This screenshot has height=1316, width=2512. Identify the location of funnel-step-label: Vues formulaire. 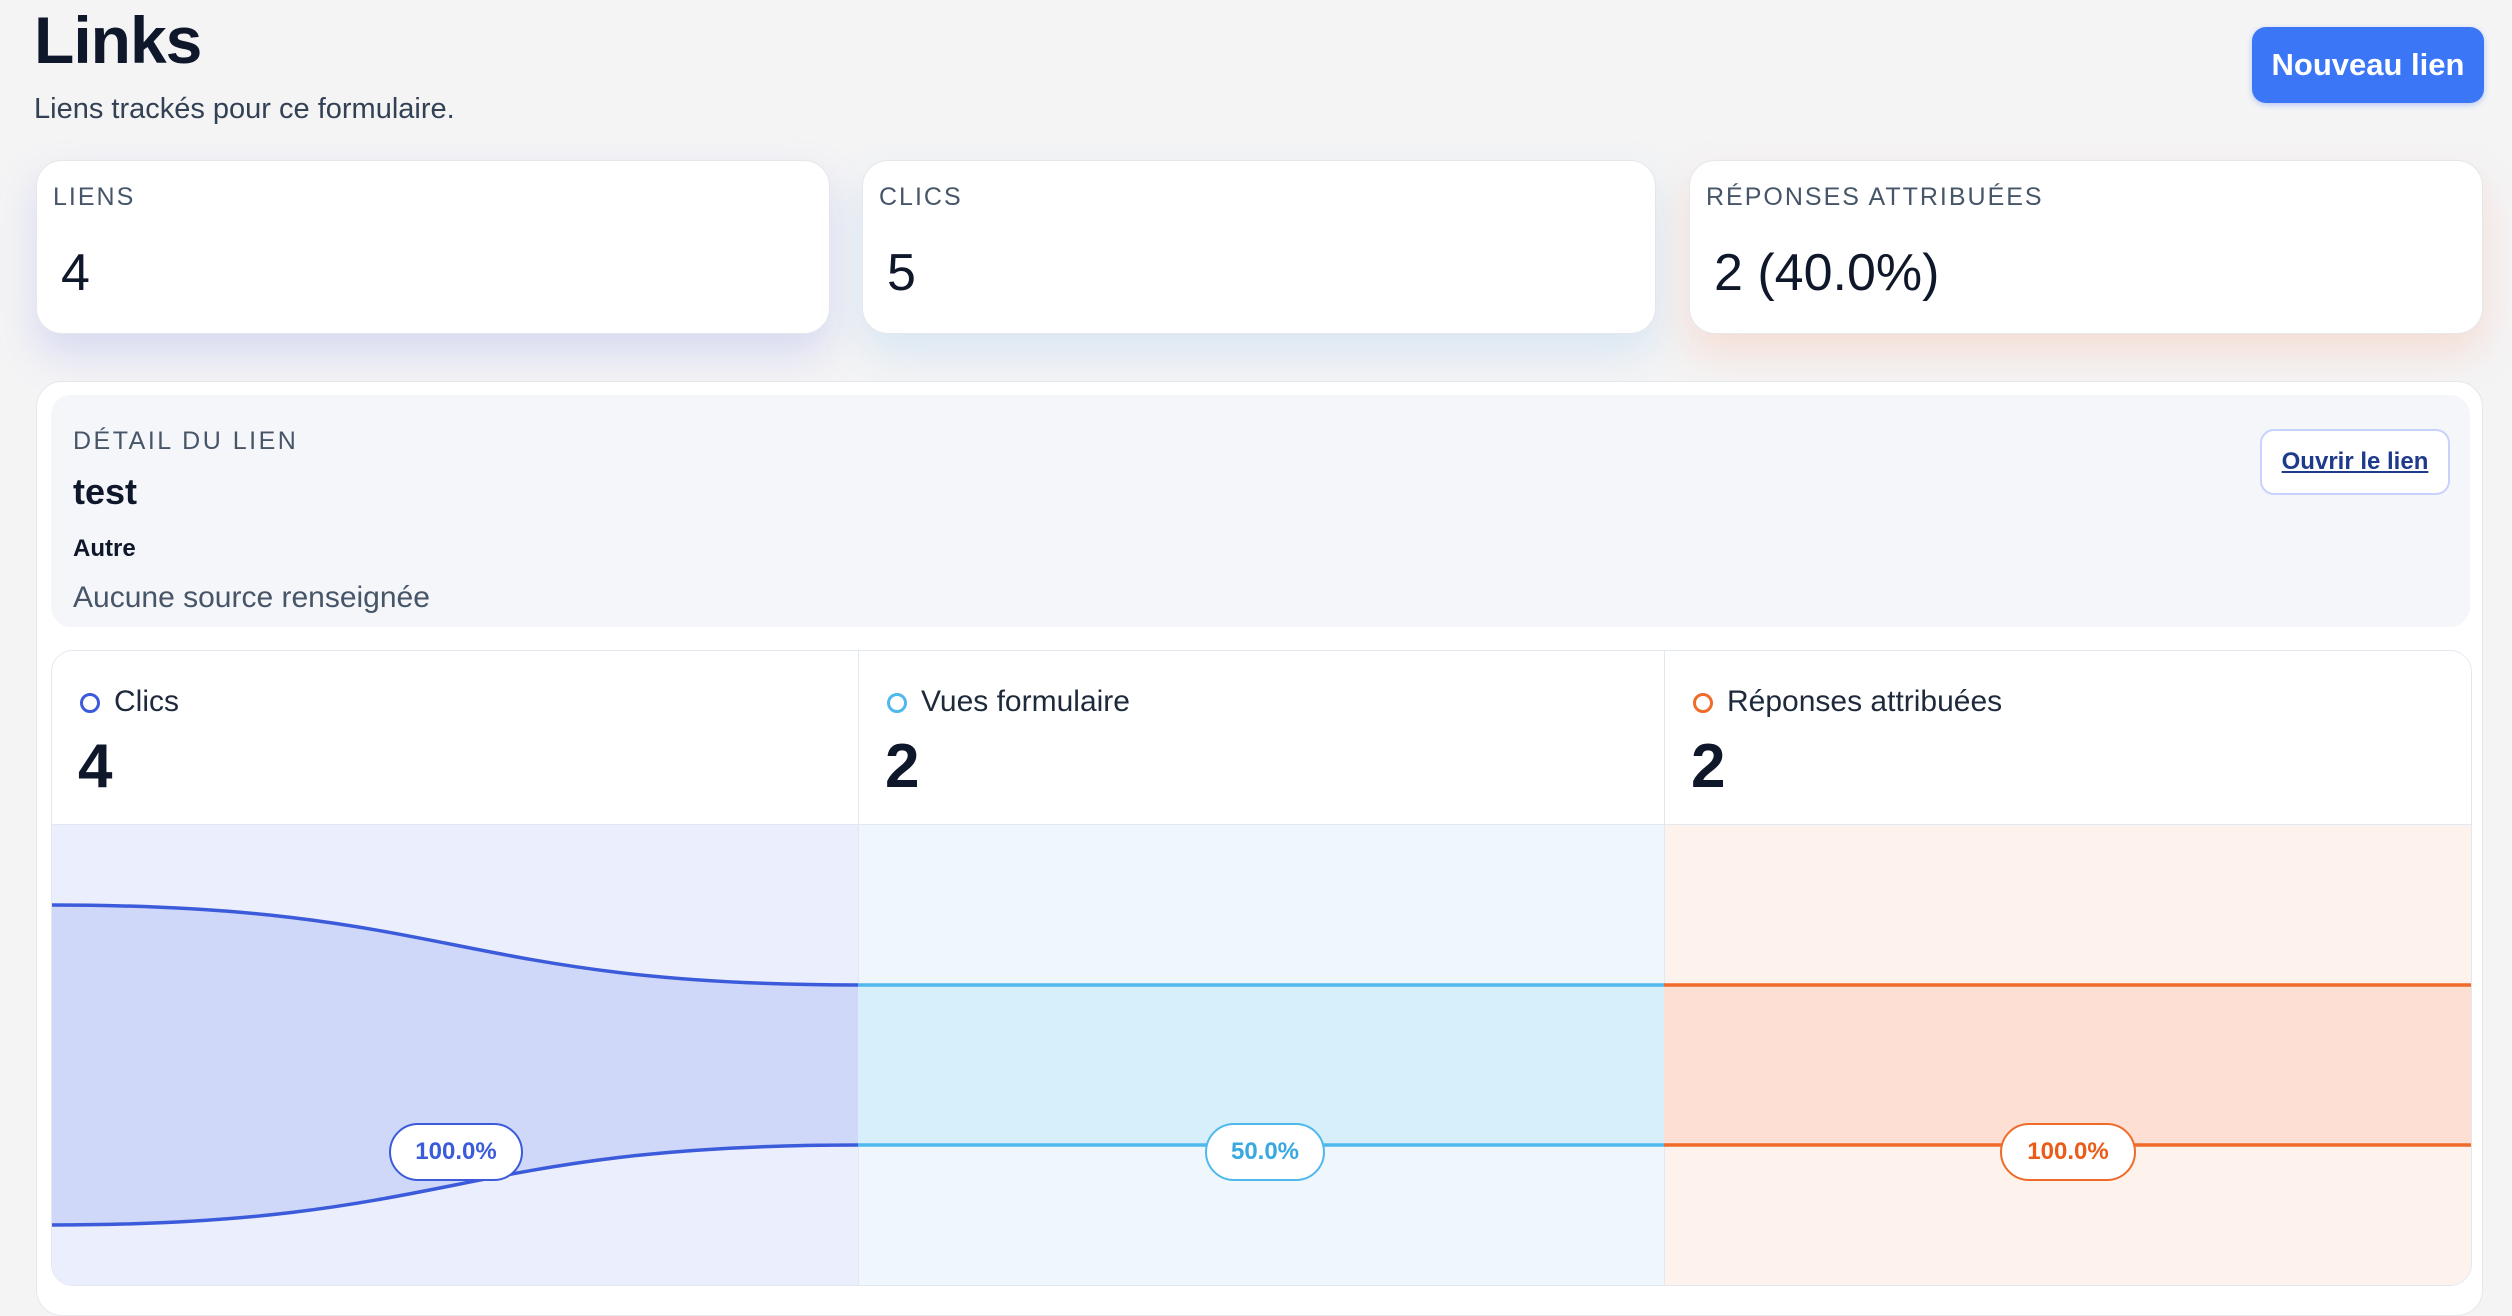
(1025, 701).